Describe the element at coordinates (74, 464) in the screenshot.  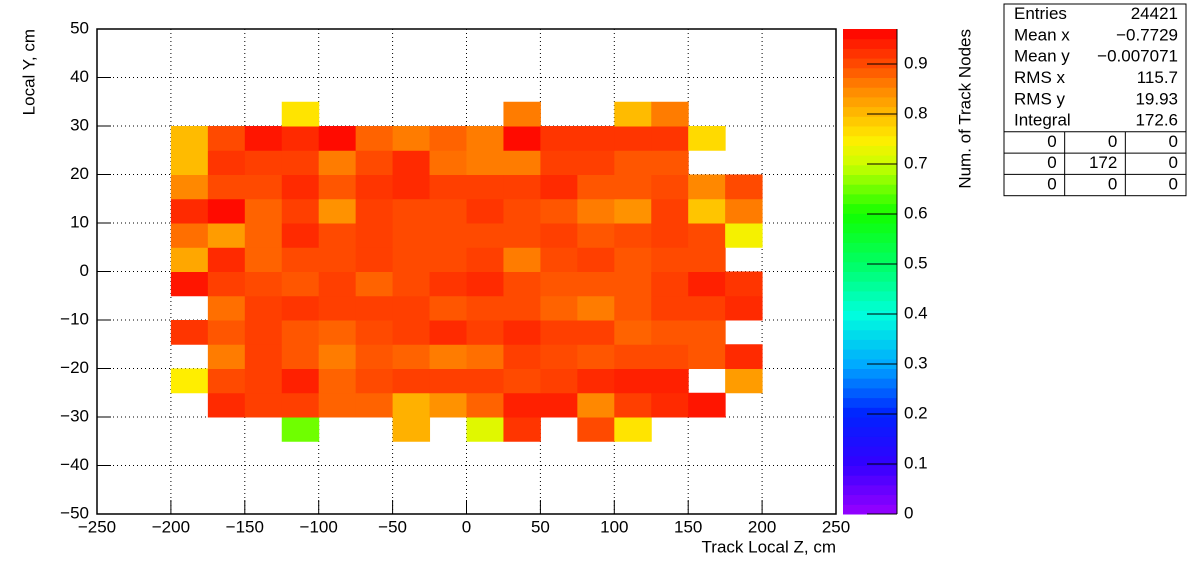
I see `y-tick-label: −40` at that location.